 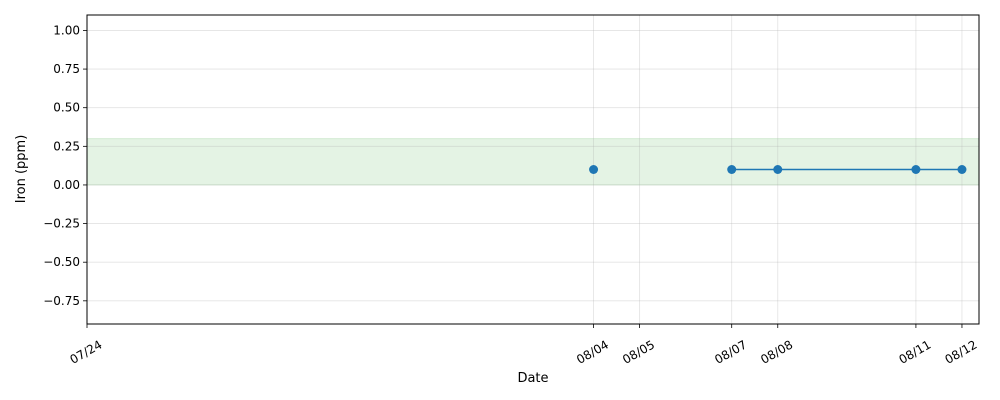 I want to click on series-layer, so click(x=778, y=169).